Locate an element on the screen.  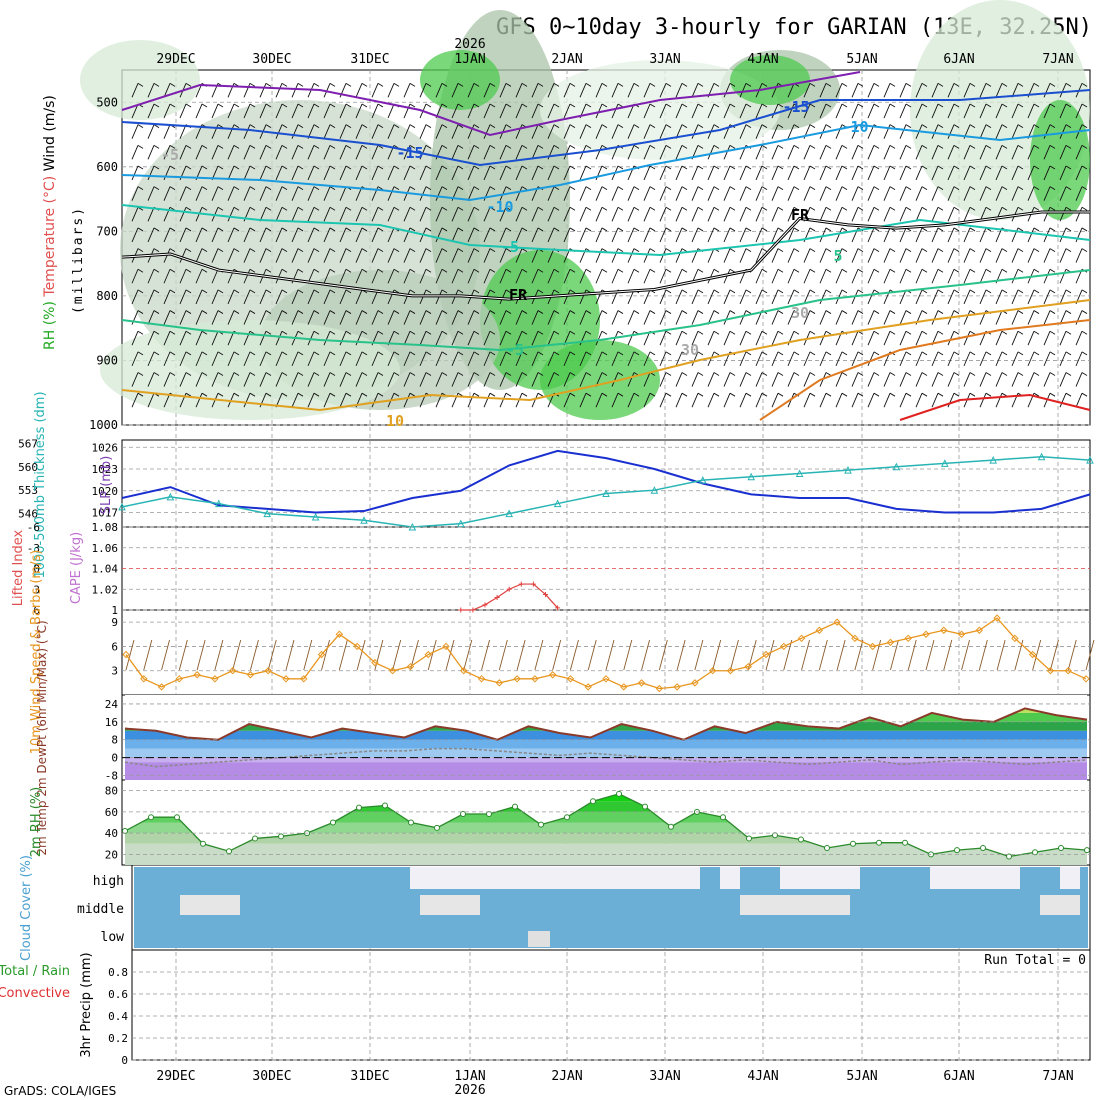
isotherm-line is located at coordinates (606, 355).